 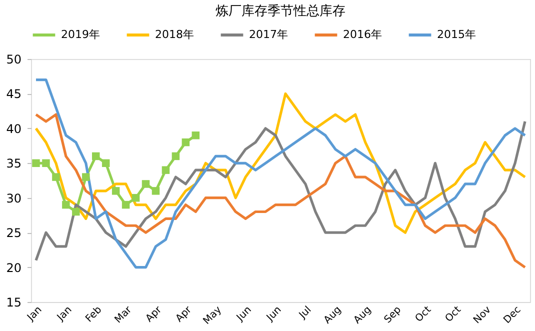 What do you see at coordinates (94, 314) in the screenshot?
I see `x-tick-label: Feb` at bounding box center [94, 314].